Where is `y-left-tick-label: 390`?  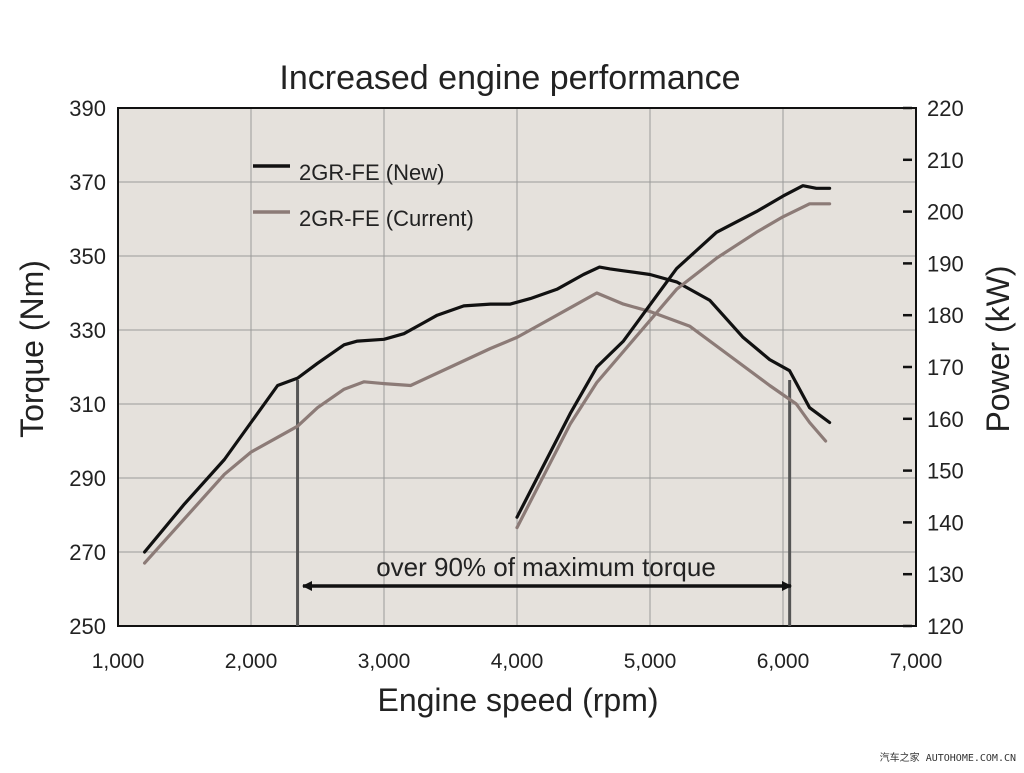 y-left-tick-label: 390 is located at coordinates (87, 108).